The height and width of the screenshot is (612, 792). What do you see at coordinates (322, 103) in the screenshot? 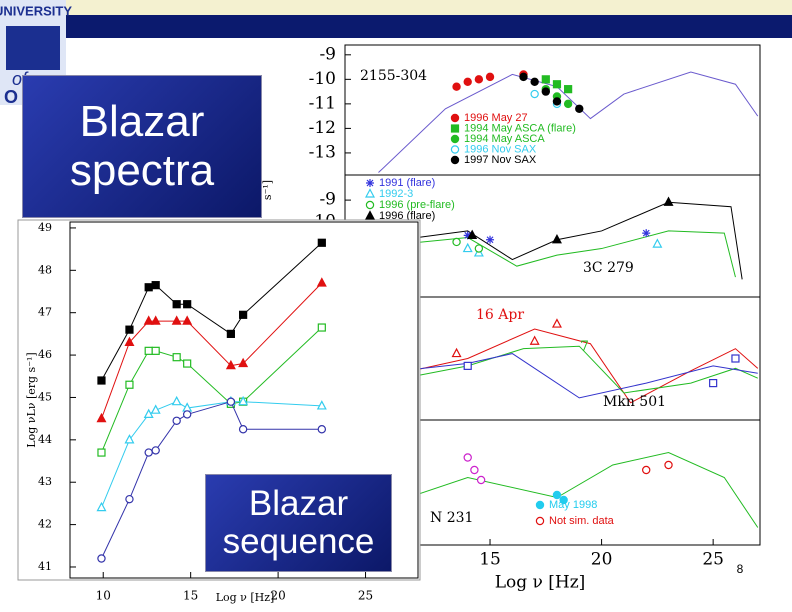
I see `y-tick-label: -11` at bounding box center [322, 103].